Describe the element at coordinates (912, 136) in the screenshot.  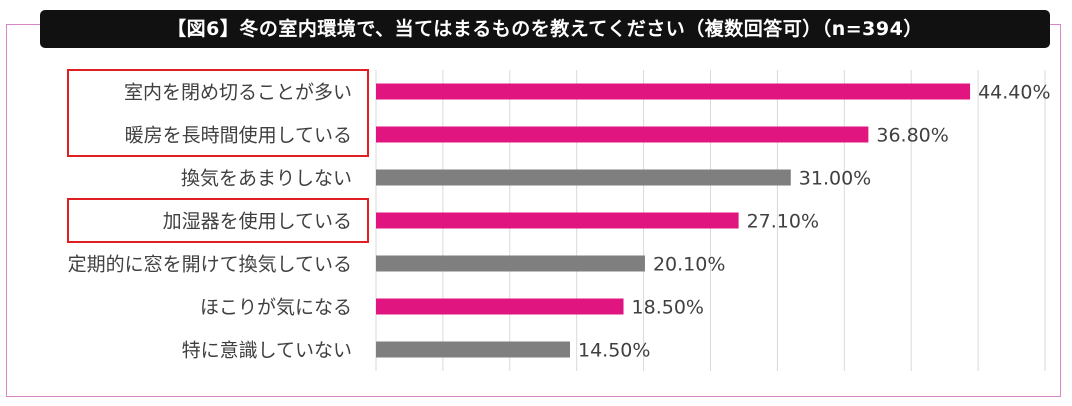
I see `value-label: 36.80%` at that location.